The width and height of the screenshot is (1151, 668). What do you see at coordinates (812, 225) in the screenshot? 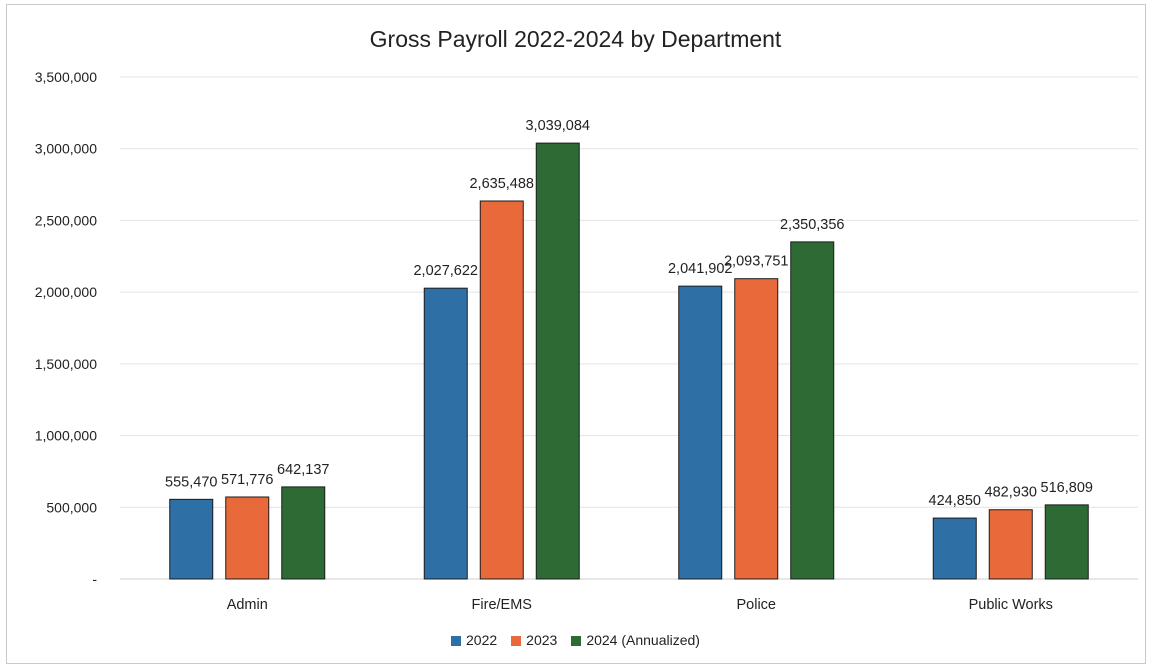
I see `data-label: 2,350,356` at bounding box center [812, 225].